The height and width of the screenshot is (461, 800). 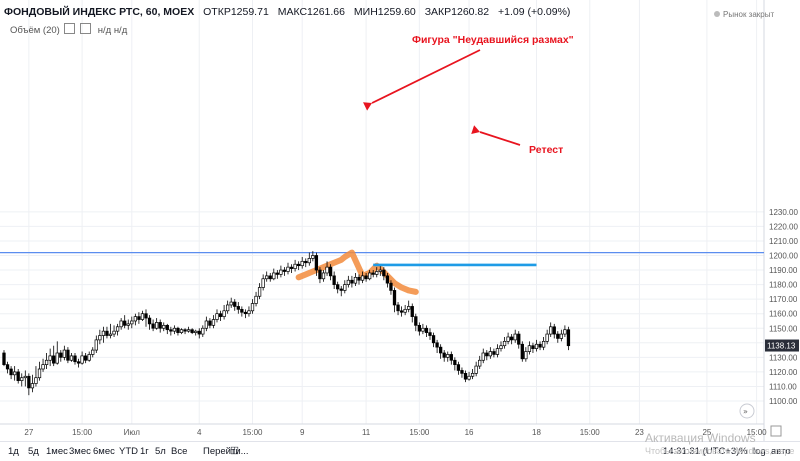 I want to click on log-toggle: log, so click(x=759, y=451).